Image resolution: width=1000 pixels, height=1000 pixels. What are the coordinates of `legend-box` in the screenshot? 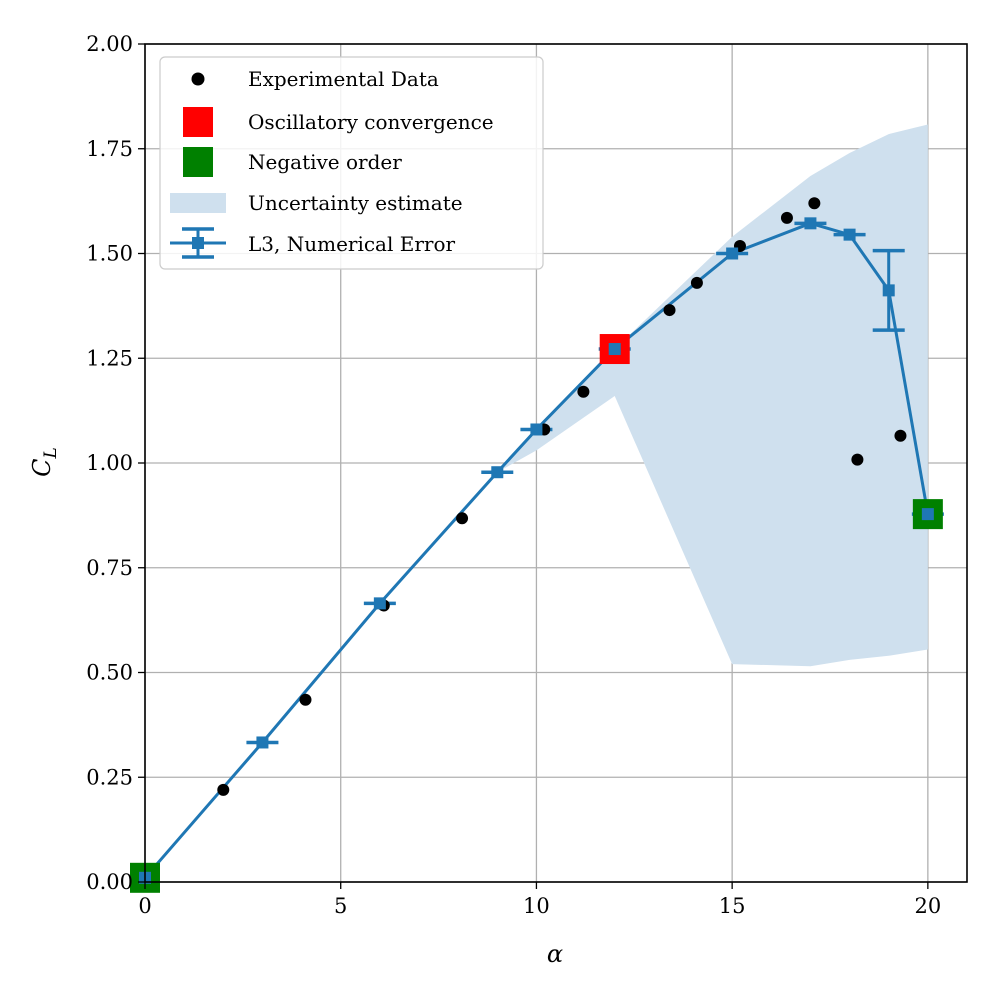 It's located at (351, 163).